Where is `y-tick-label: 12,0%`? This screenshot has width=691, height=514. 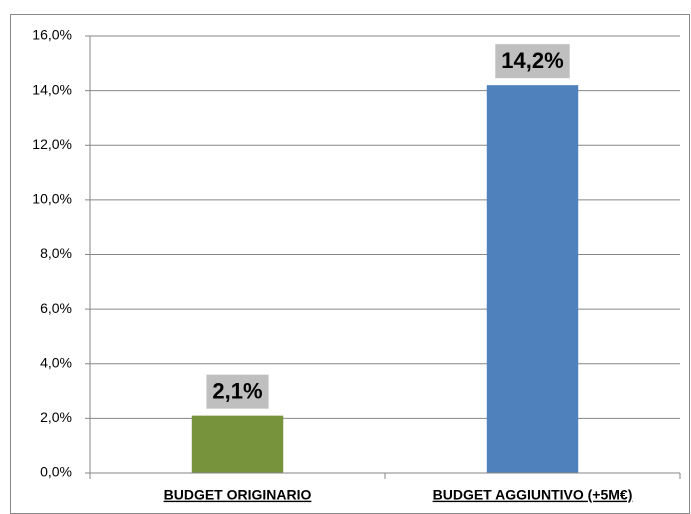
y-tick-label: 12,0% is located at coordinates (52, 144).